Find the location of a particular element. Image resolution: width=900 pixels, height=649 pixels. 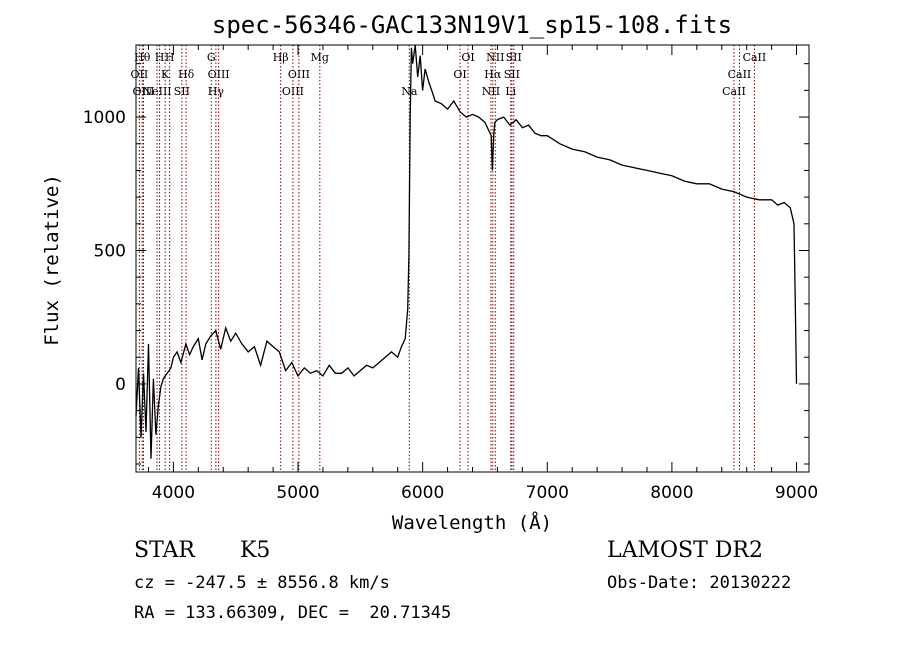

line-label-24-0: SII is located at coordinates (514, 57).